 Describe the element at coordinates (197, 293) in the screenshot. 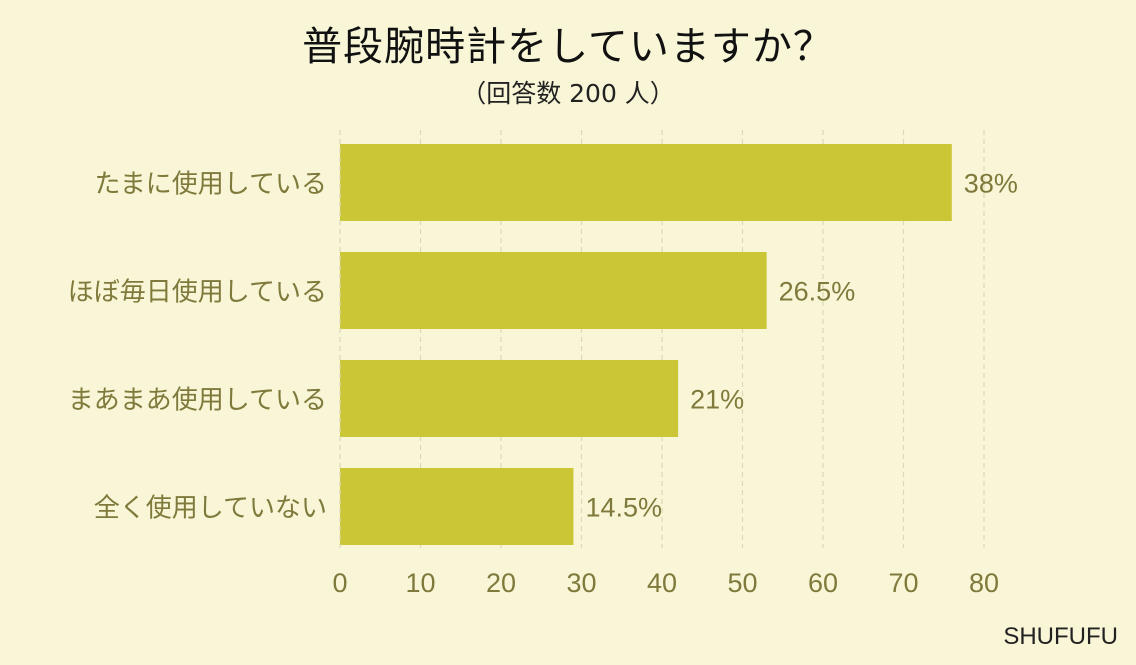

I see `category-label: ほぼ毎日使用している` at that location.